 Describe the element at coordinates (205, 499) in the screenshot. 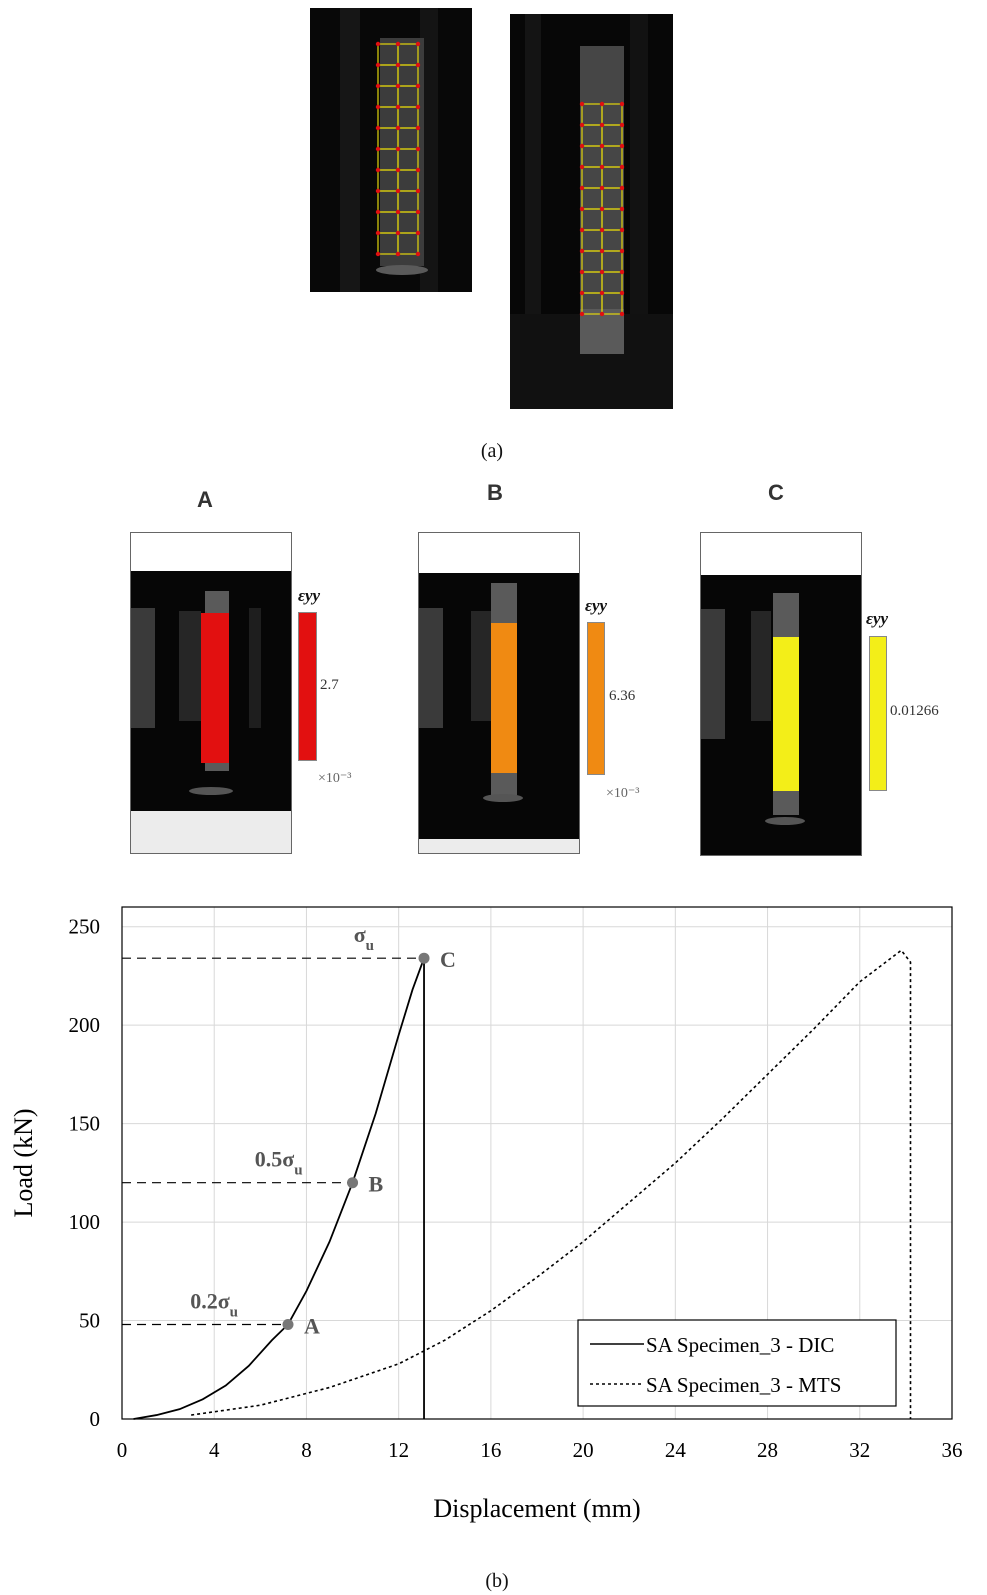

I see `panel-label-a: A` at that location.